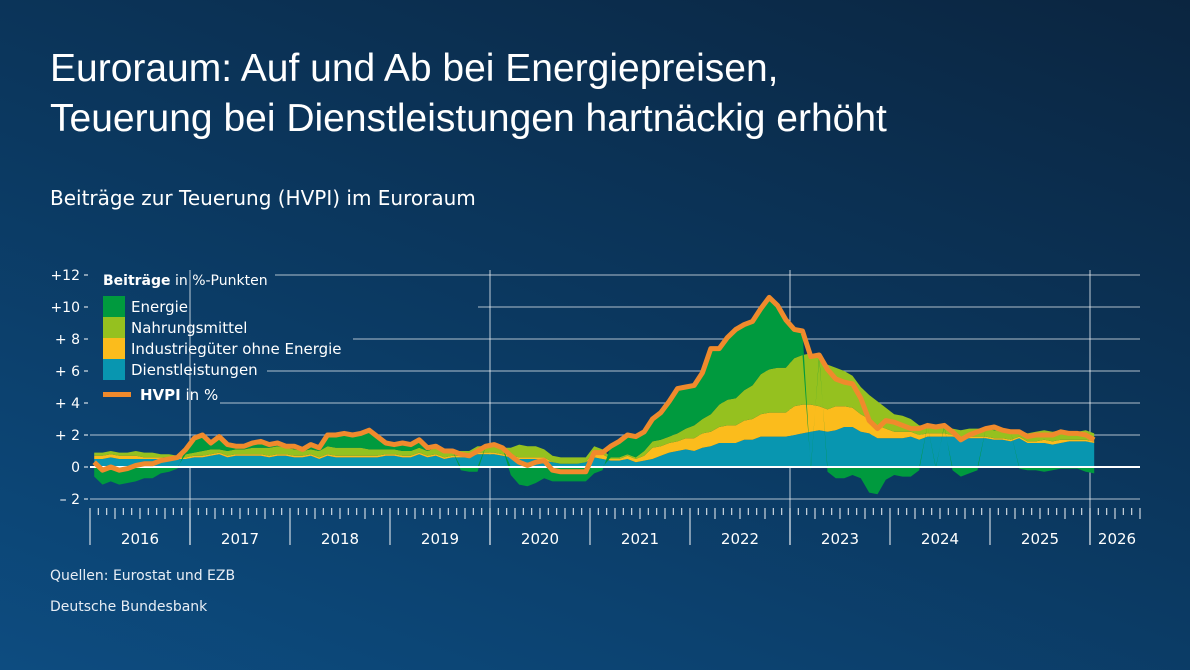 The width and height of the screenshot is (1190, 670). Describe the element at coordinates (840, 539) in the screenshot. I see `x-tick-label: 2023` at that location.